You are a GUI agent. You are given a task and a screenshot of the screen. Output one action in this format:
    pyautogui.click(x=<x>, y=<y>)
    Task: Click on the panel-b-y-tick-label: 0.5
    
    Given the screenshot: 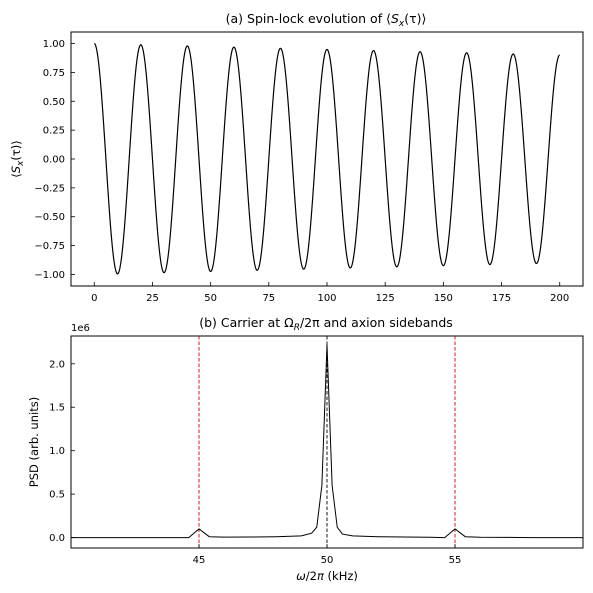 What is the action you would take?
    pyautogui.click(x=57, y=495)
    